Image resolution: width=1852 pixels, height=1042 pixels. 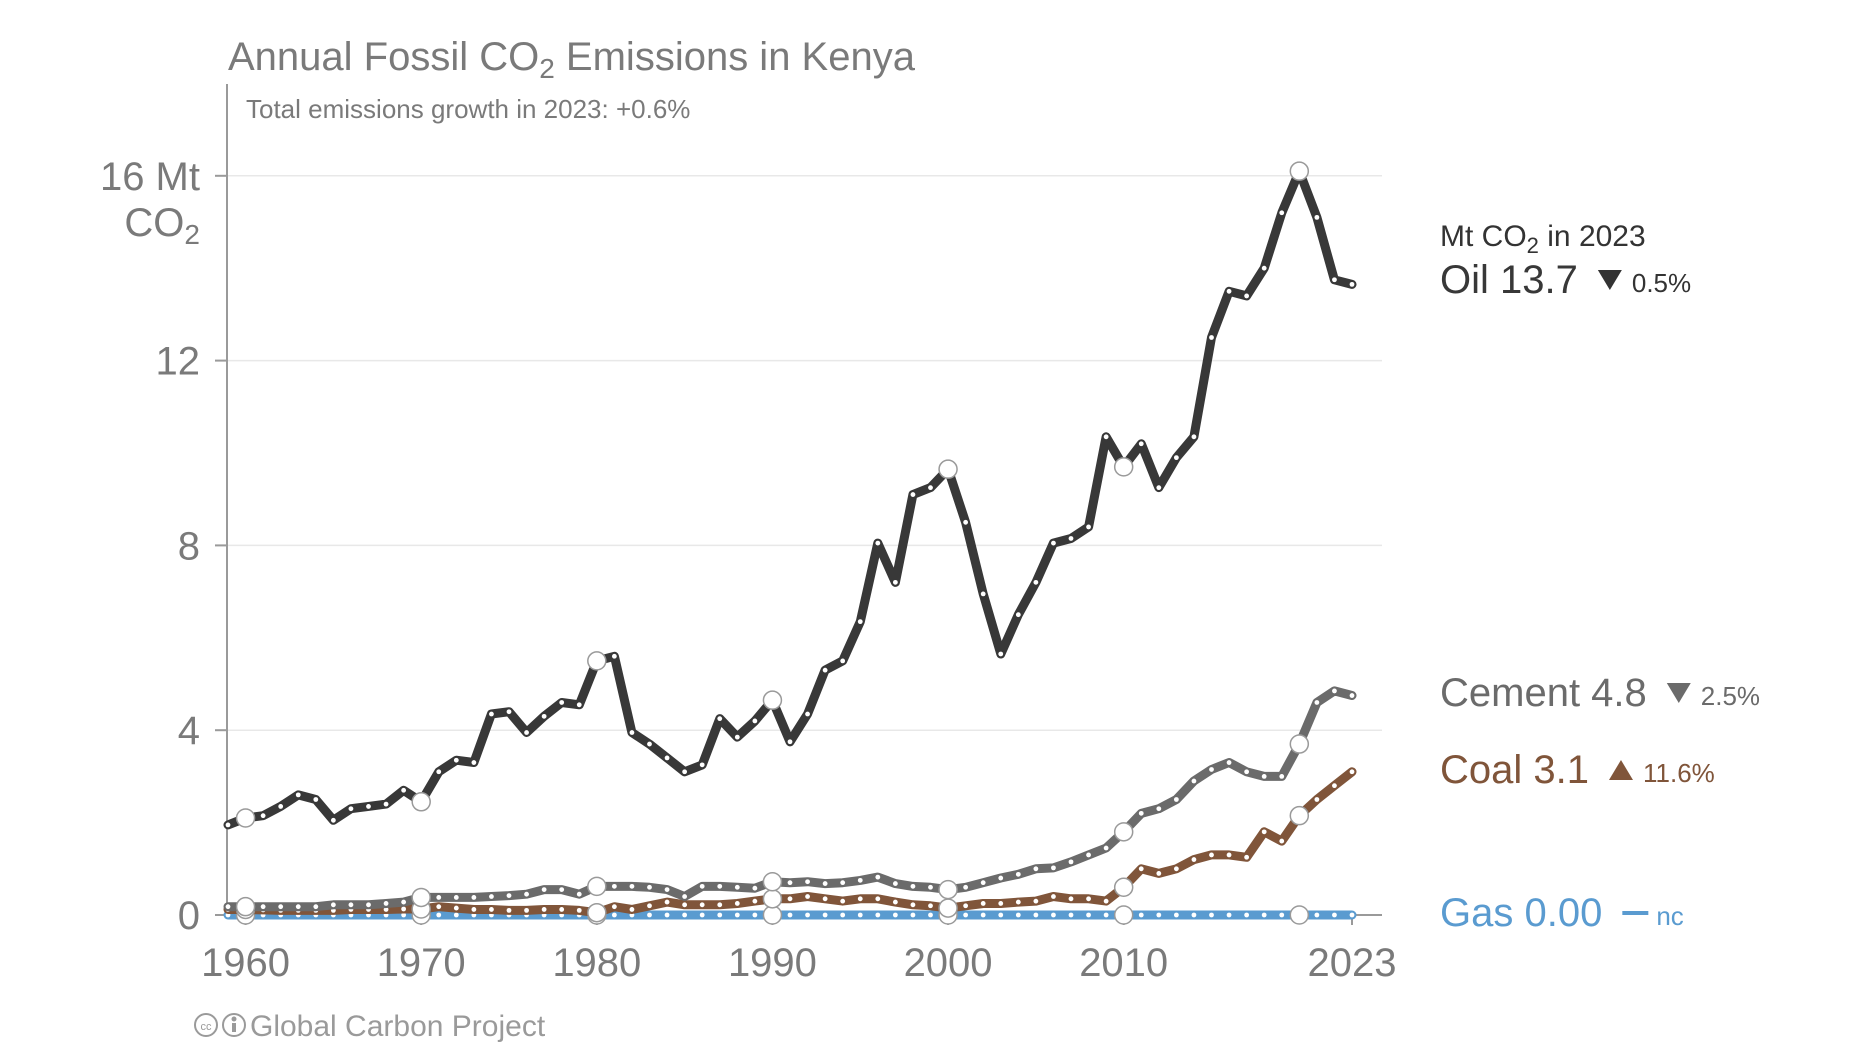 I want to click on y-tick-label: 16 Mt, so click(x=150, y=177).